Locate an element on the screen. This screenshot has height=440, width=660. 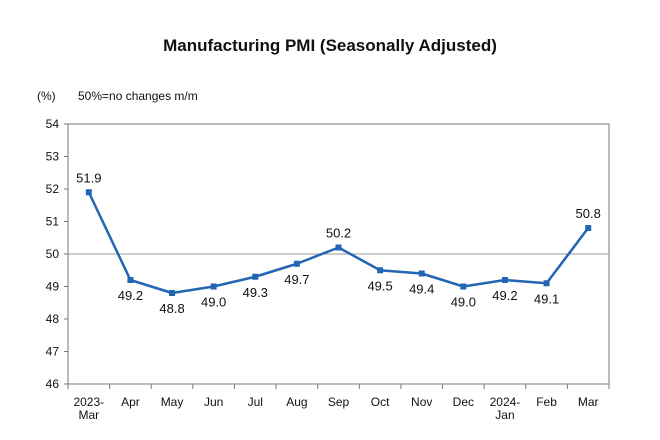
x-tick-label: 2024-Jan is located at coordinates (505, 408).